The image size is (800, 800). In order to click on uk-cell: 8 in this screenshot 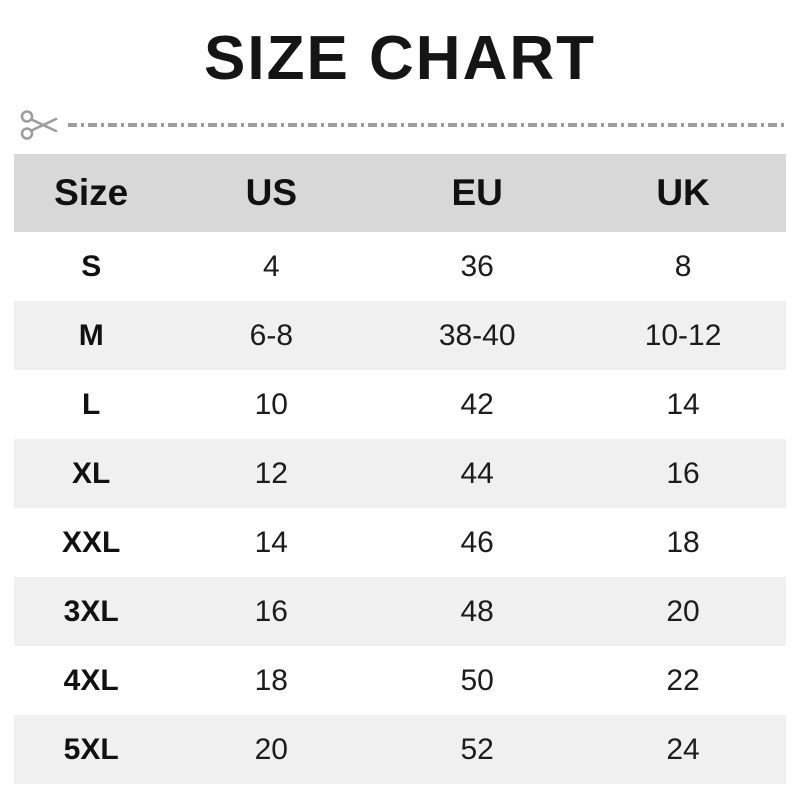, I will do `click(683, 266)`.